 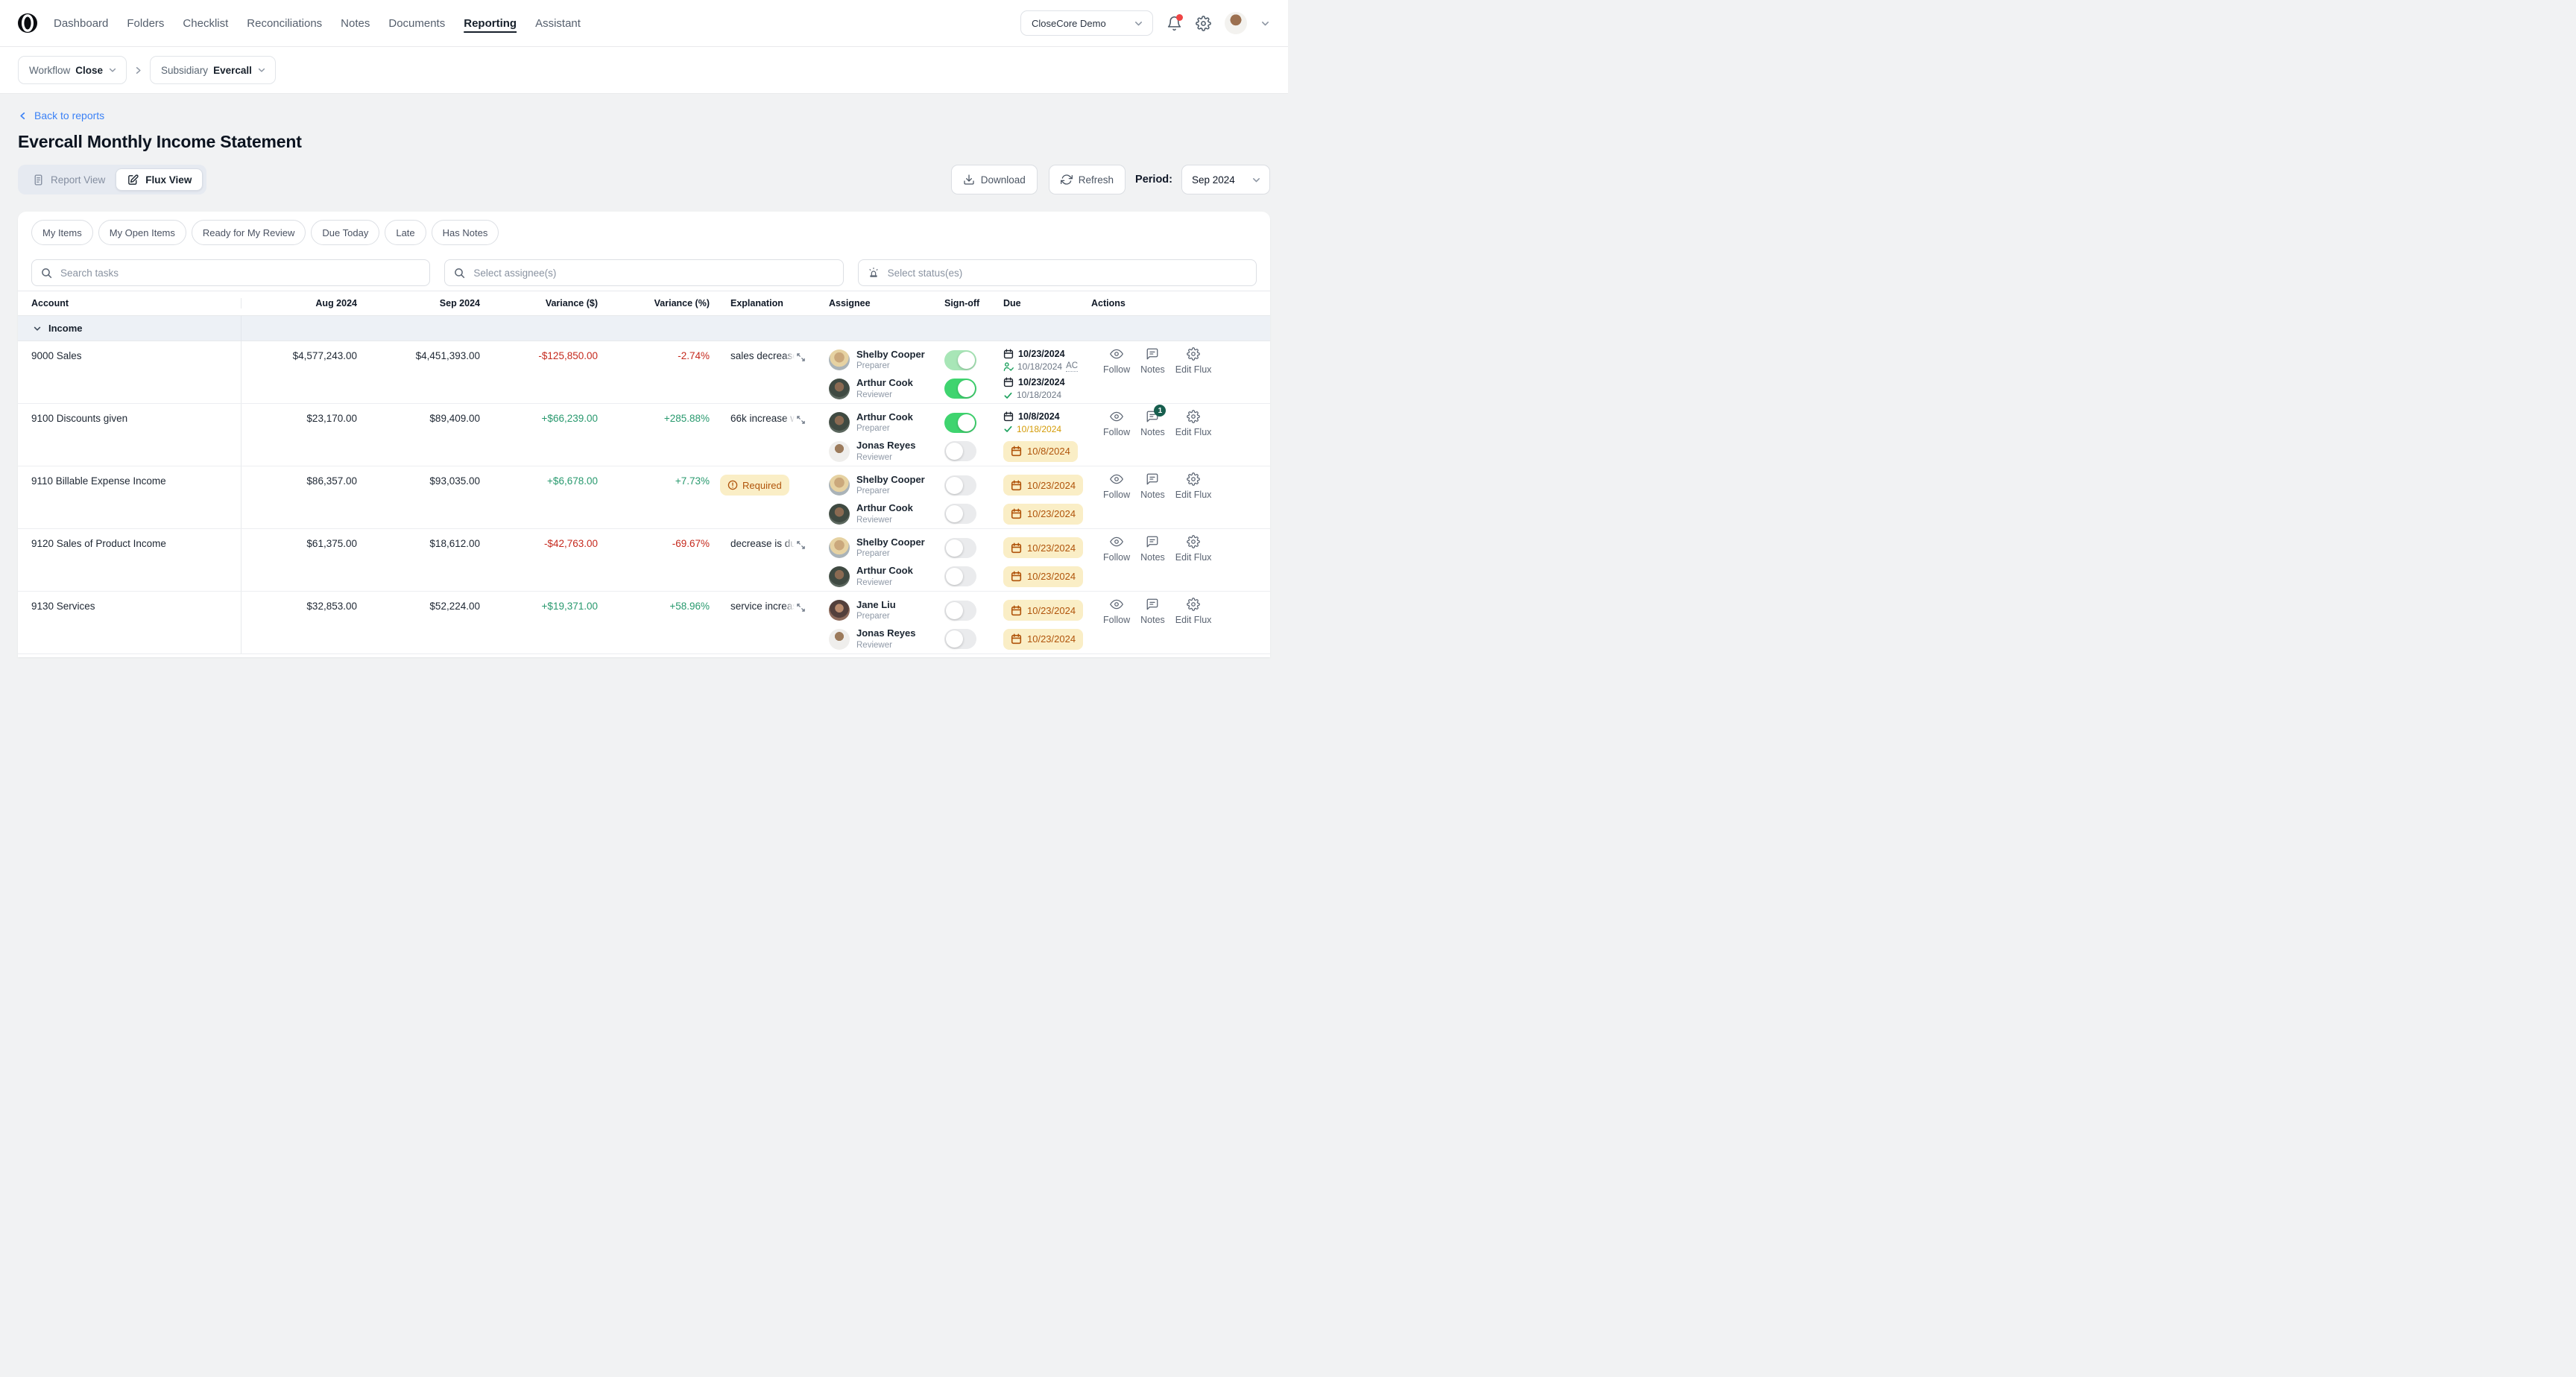 What do you see at coordinates (1225, 179) in the screenshot?
I see `period-select: Sep 2024` at bounding box center [1225, 179].